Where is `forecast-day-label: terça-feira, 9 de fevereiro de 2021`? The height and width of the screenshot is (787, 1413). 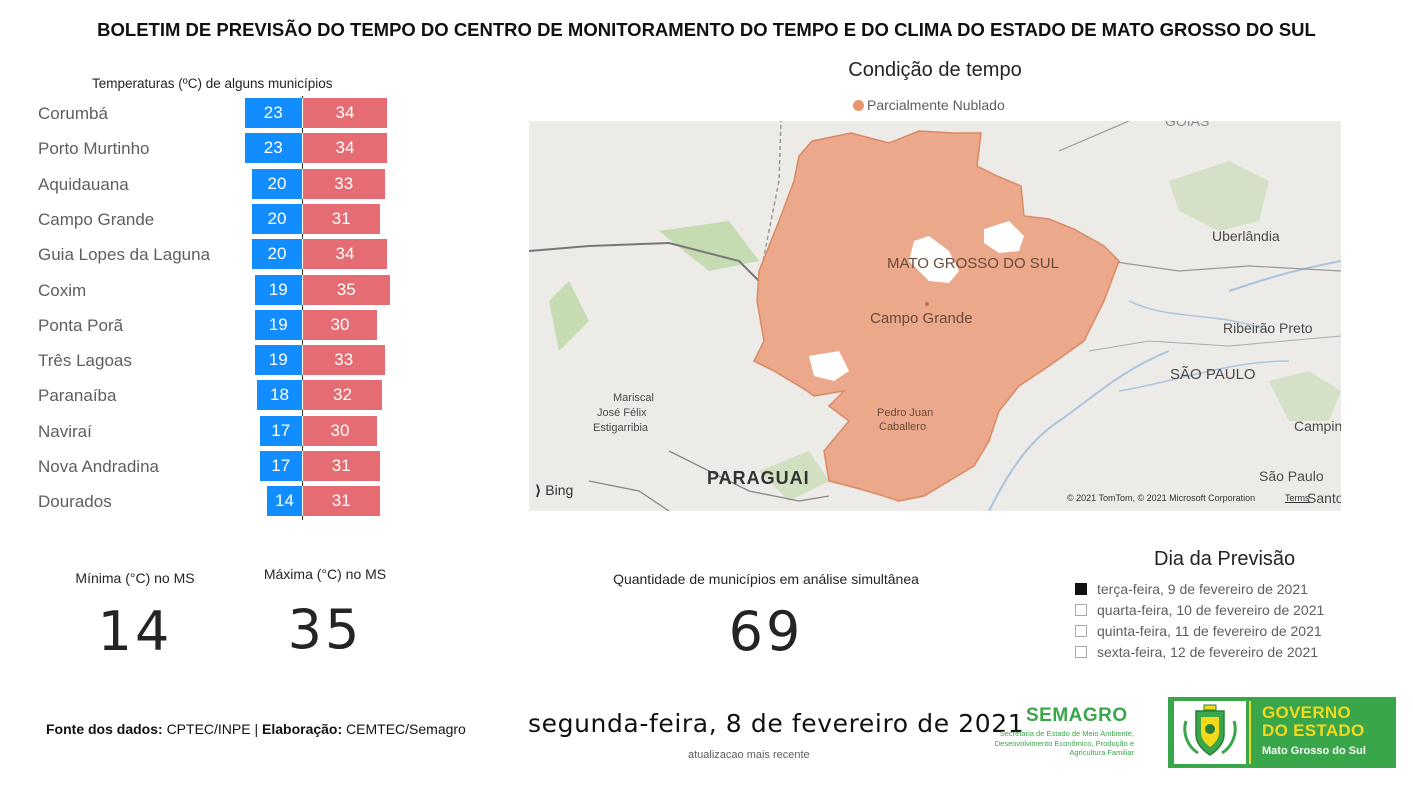 forecast-day-label: terça-feira, 9 de fevereiro de 2021 is located at coordinates (1202, 589).